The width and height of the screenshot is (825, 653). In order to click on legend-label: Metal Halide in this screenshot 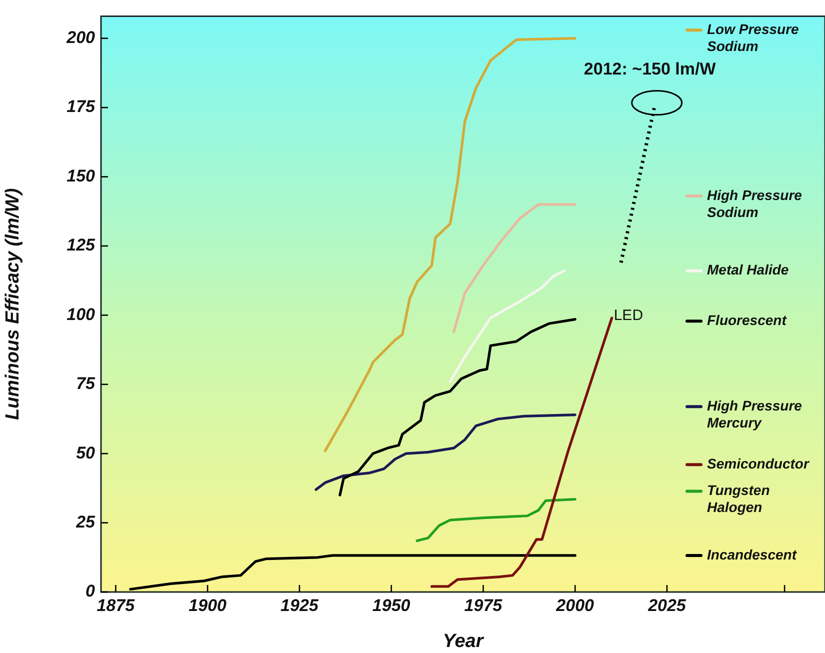, I will do `click(748, 270)`.